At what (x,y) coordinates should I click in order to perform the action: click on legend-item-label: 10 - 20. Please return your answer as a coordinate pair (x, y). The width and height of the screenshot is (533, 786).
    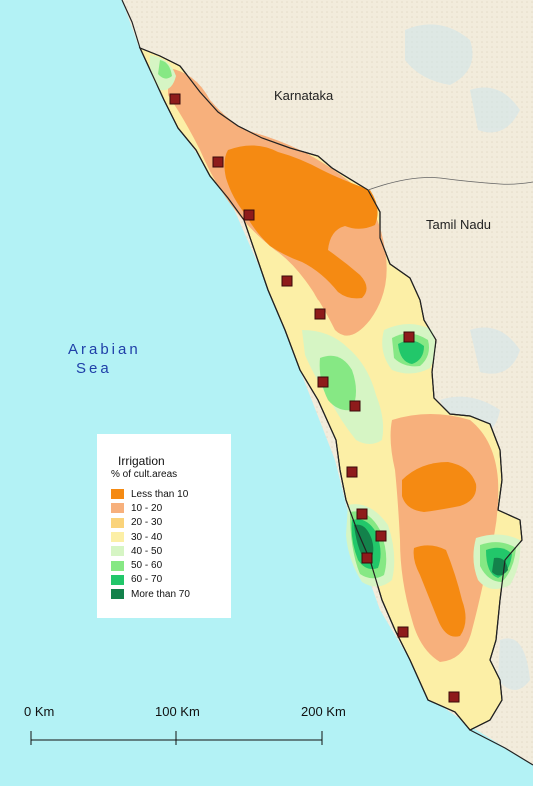
    Looking at the image, I should click on (147, 508).